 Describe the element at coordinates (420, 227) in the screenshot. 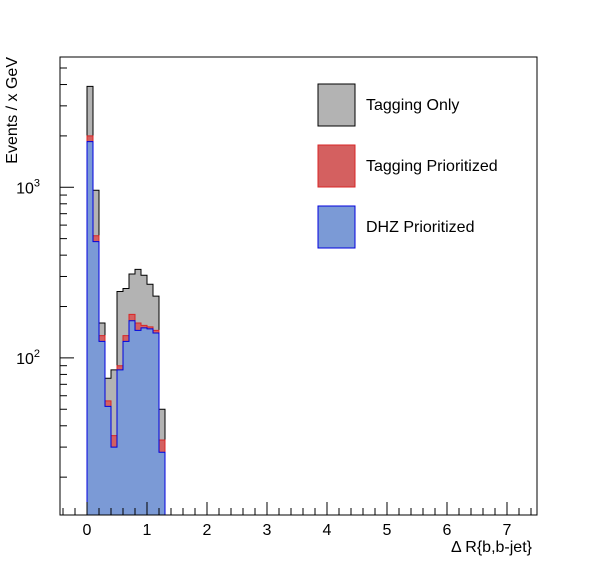

I see `legend-label-dhz-prioritized: DHZ Prioritized` at that location.